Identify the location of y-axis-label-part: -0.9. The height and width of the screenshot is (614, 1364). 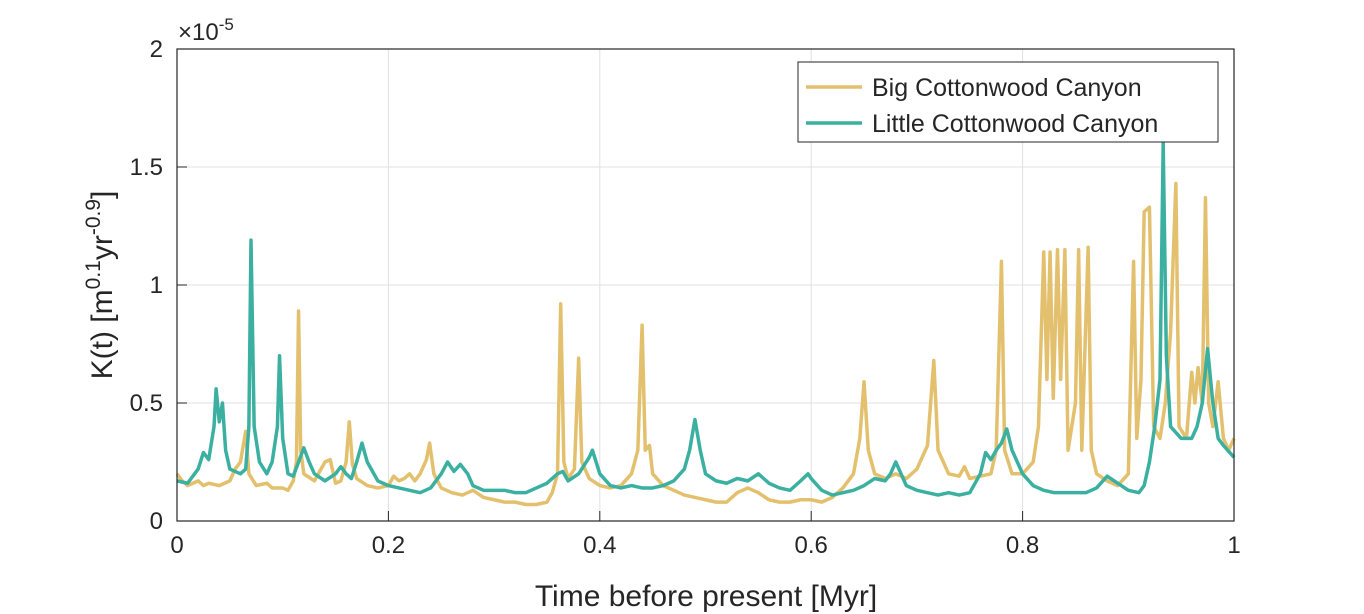
(93, 217).